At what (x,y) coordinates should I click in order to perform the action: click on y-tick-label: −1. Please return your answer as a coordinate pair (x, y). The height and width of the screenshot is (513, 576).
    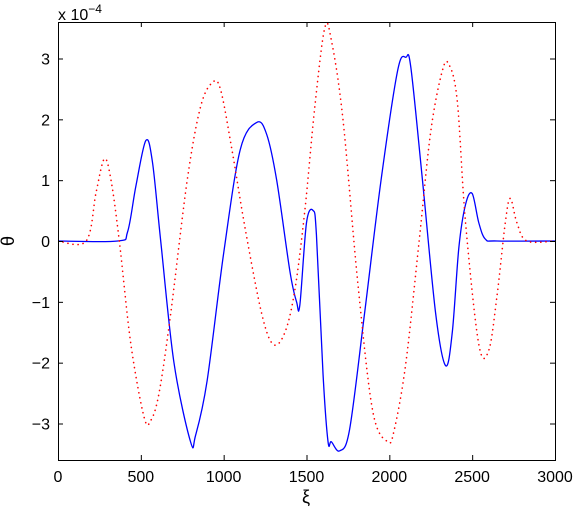
    Looking at the image, I should click on (41, 303).